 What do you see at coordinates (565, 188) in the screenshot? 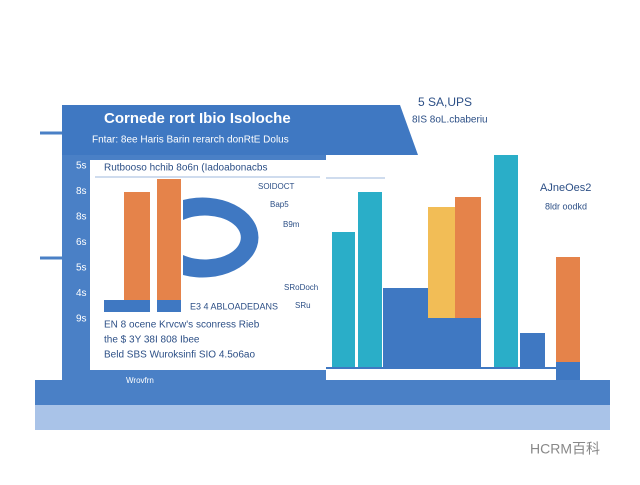
I see `note-title: AJneOes2` at bounding box center [565, 188].